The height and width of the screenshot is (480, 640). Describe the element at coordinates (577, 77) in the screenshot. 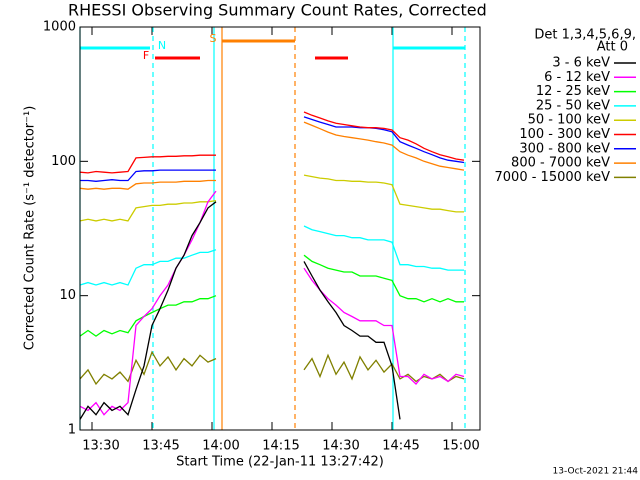

I see `legend-label: 6 - 12 keV` at that location.